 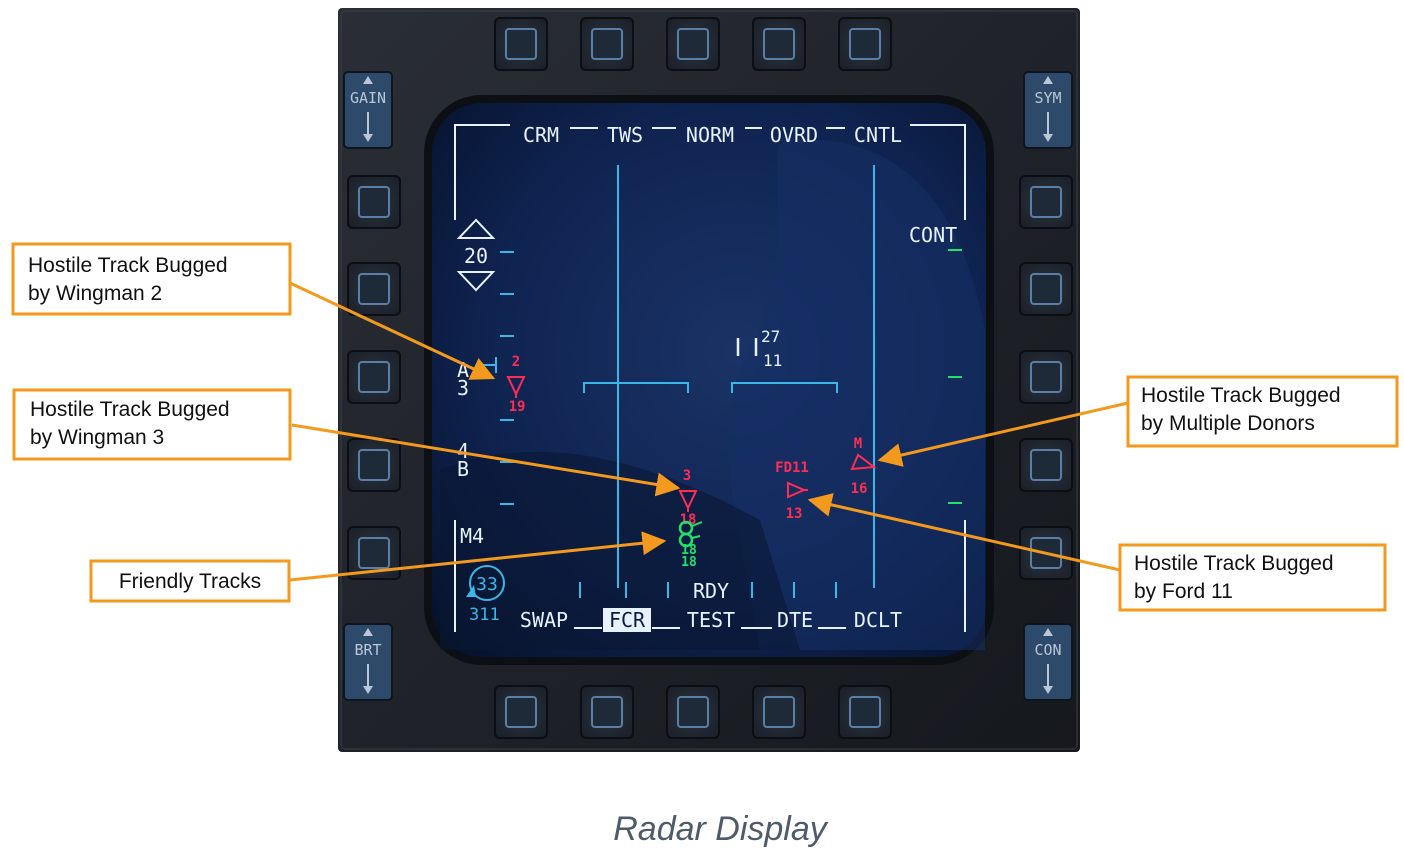 What do you see at coordinates (97, 437) in the screenshot?
I see `callout-wingman3-line2: by Wingman 3` at bounding box center [97, 437].